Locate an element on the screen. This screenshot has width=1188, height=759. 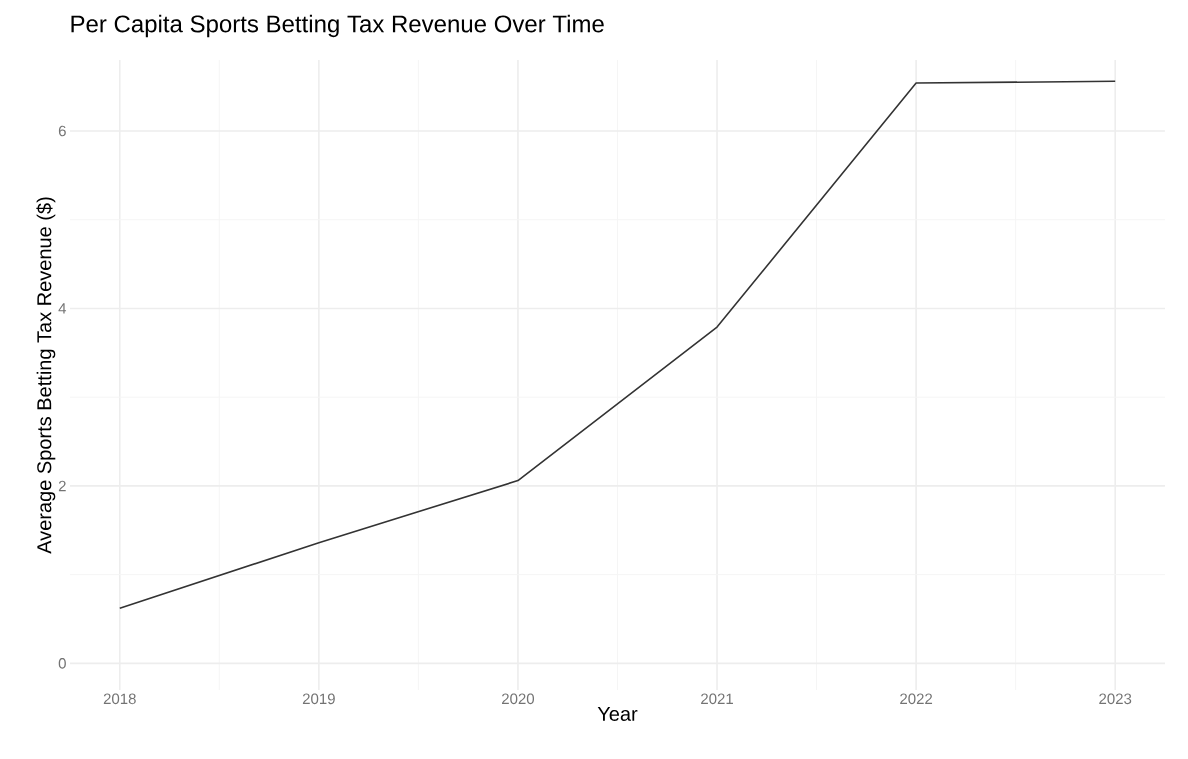
y-tick-label: 4 is located at coordinates (62, 308).